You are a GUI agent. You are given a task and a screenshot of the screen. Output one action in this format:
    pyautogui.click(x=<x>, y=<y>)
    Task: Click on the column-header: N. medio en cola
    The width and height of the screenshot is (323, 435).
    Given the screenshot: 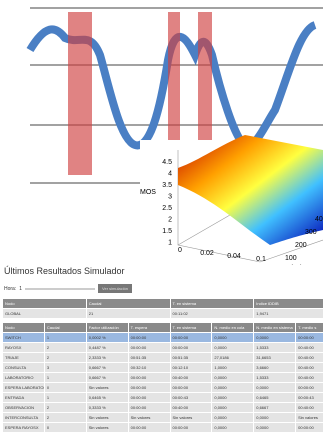 What is the action you would take?
    pyautogui.click(x=233, y=327)
    